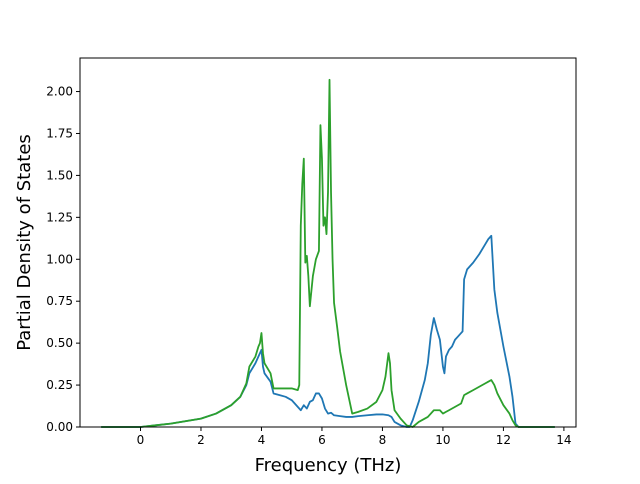 The width and height of the screenshot is (640, 484). Describe the element at coordinates (59, 427) in the screenshot. I see `y-tick-label: 0.00` at that location.